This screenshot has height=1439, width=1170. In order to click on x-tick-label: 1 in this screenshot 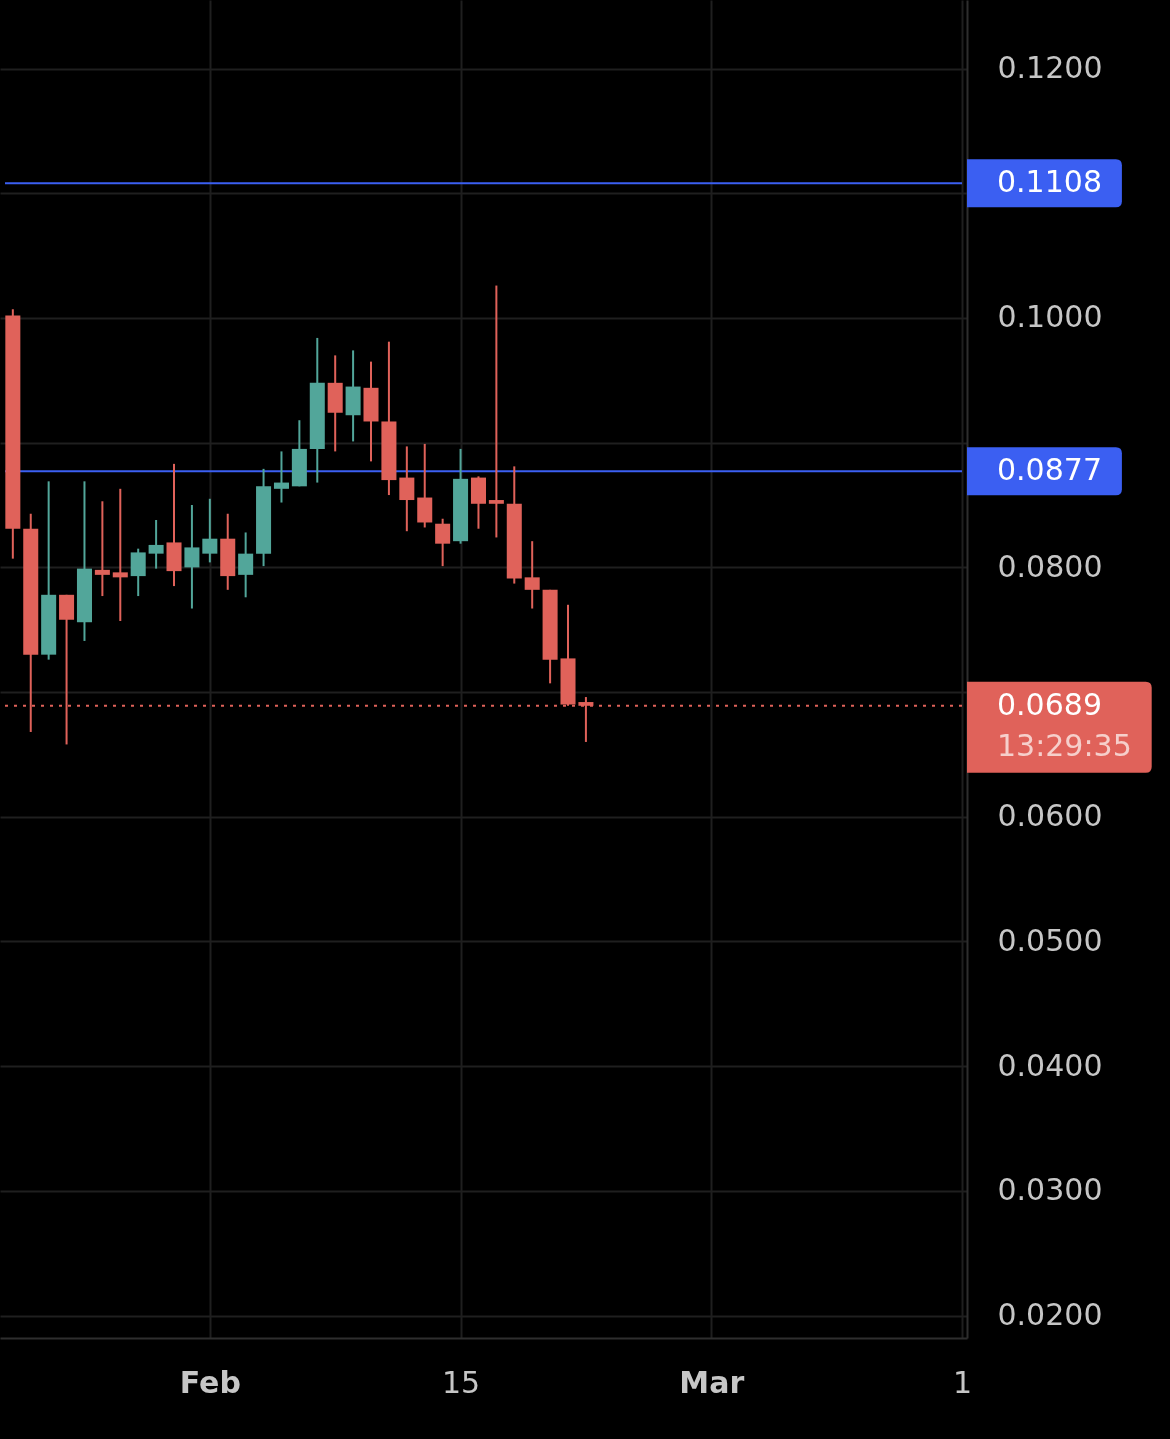, I will do `click(962, 1382)`.